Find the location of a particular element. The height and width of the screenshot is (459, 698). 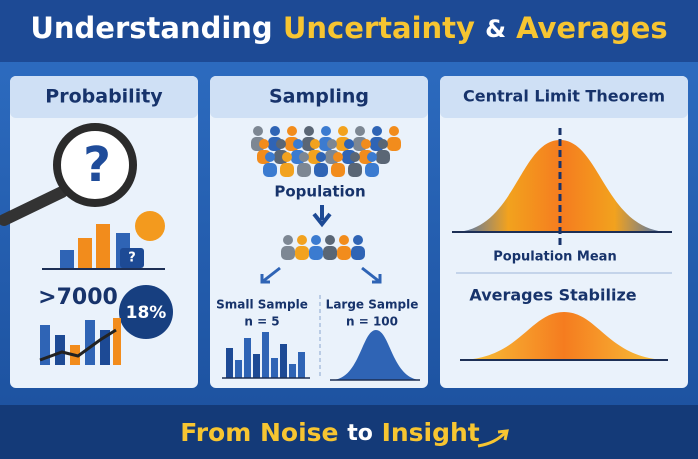

small-box is located at coordinates (132, 258).